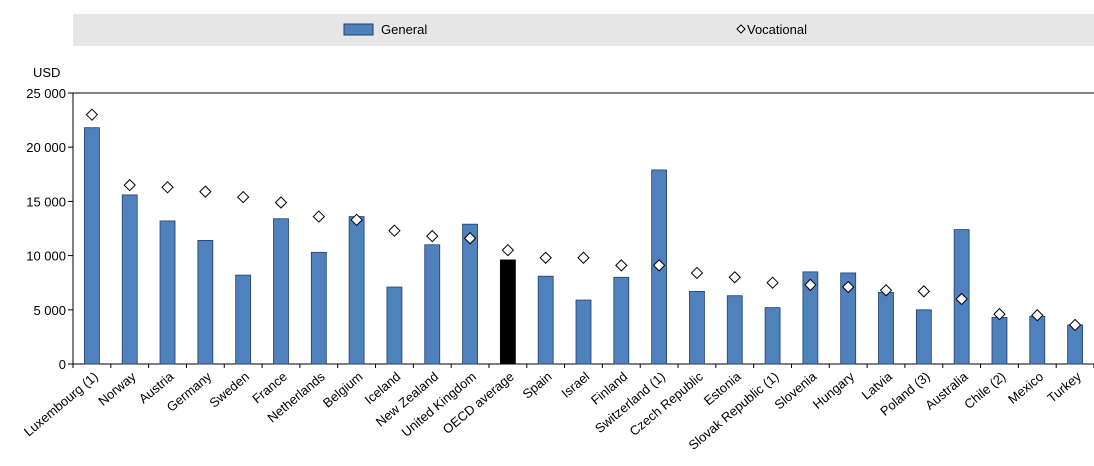  Describe the element at coordinates (834, 389) in the screenshot. I see `x-label-hungary: Hungary` at that location.